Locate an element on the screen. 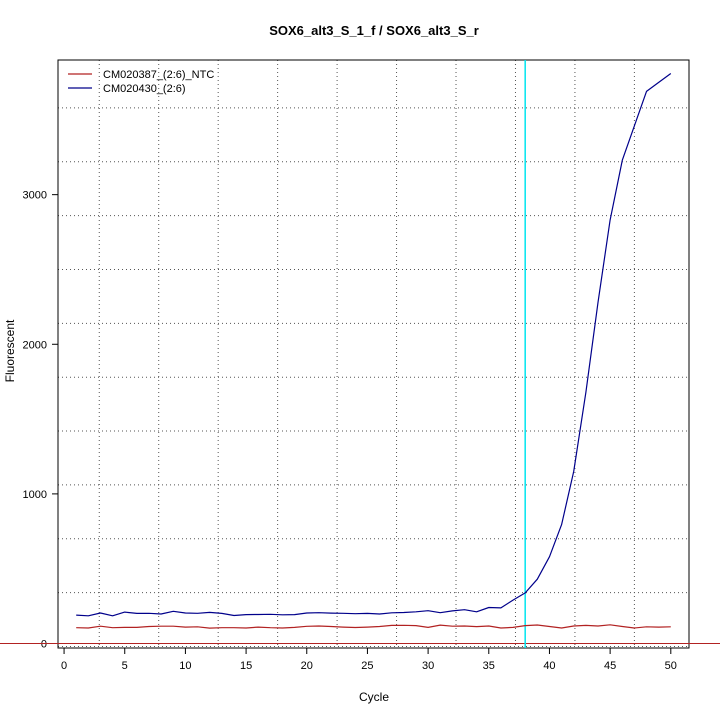 The image size is (720, 720). x-tick-label: 30 is located at coordinates (428, 666).